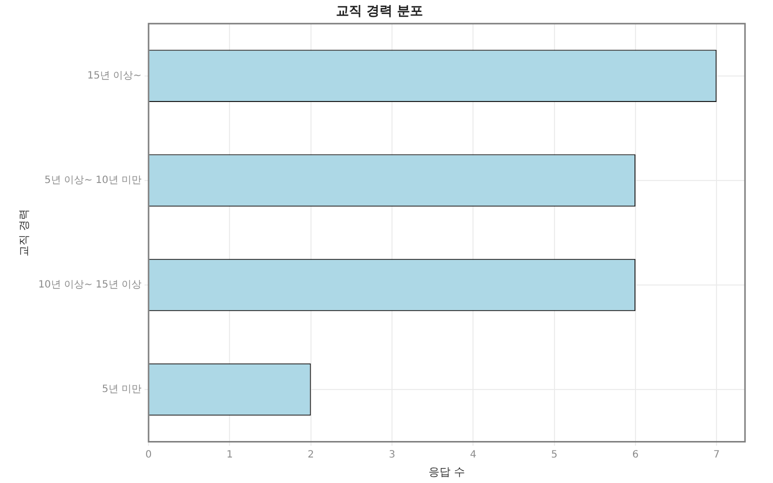 This screenshot has height=483, width=773. Describe the element at coordinates (229, 454) in the screenshot. I see `x-tick-label: 1` at that location.